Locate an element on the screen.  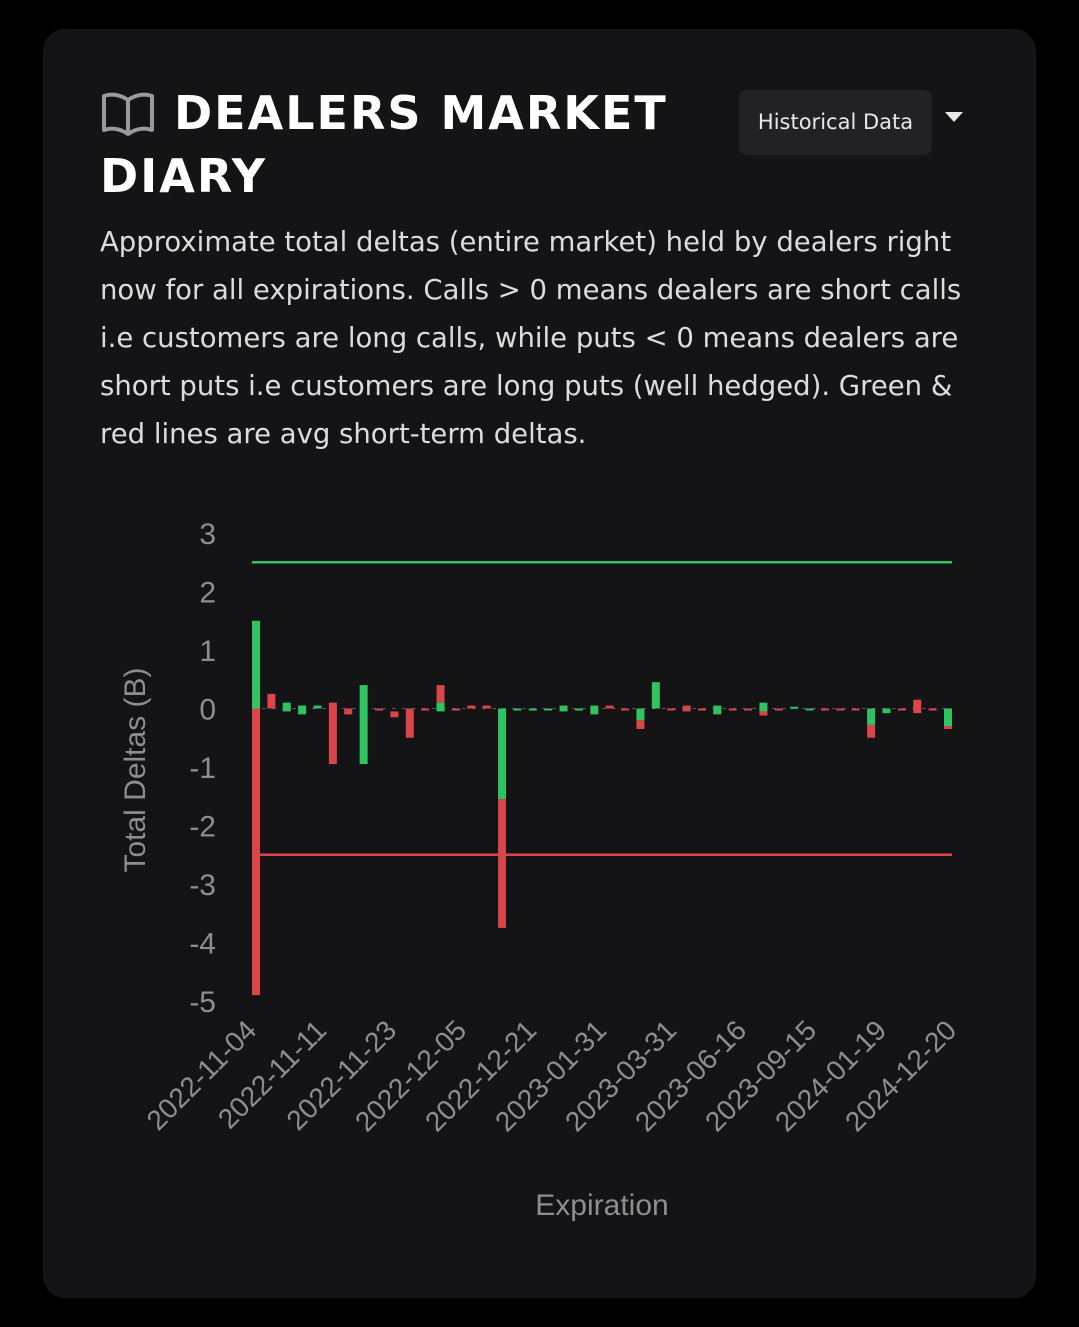
book-icon is located at coordinates (128, 114).